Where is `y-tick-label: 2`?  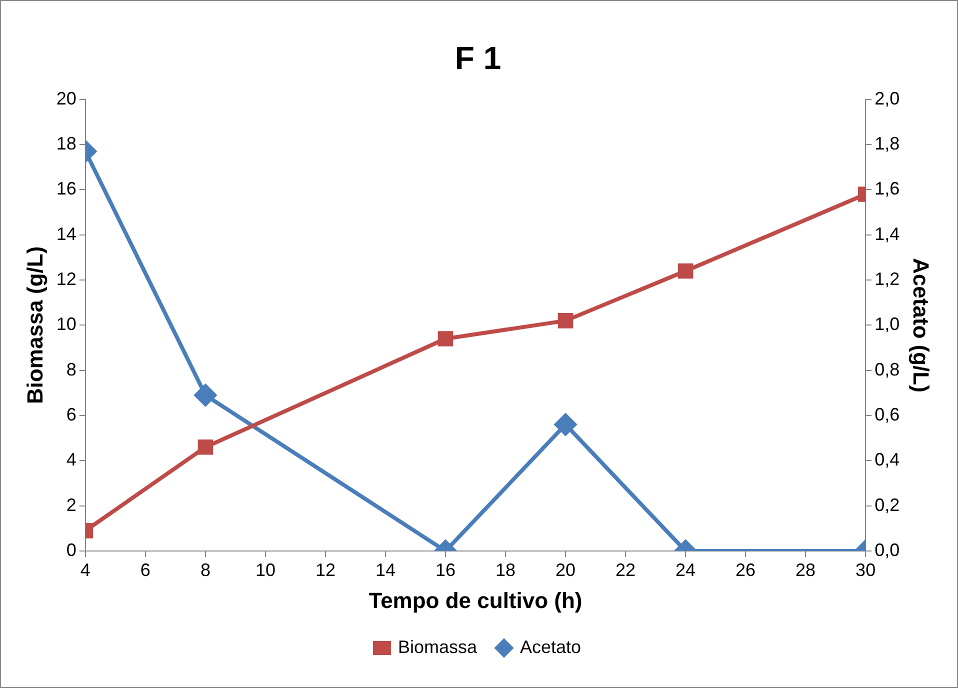 y-tick-label: 2 is located at coordinates (71, 504).